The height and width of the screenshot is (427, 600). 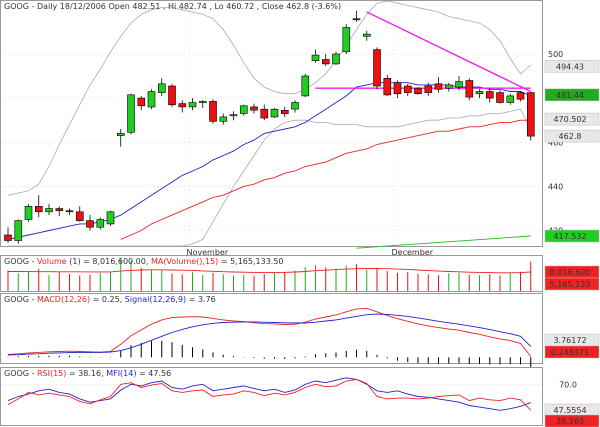 I want to click on volume-badge-text: 8,016,600, so click(x=570, y=272).